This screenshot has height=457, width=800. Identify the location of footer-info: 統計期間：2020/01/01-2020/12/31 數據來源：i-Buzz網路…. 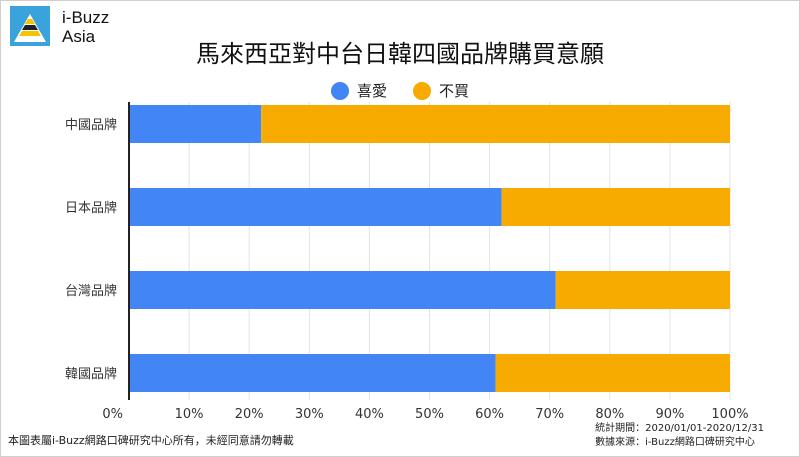
(679, 436).